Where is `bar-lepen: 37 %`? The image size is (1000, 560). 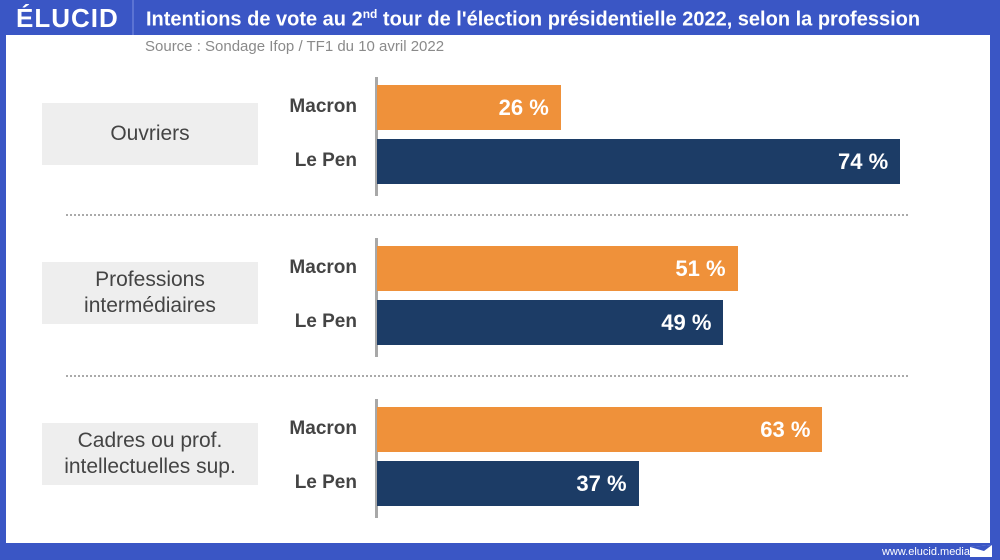 bar-lepen: 37 % is located at coordinates (508, 483).